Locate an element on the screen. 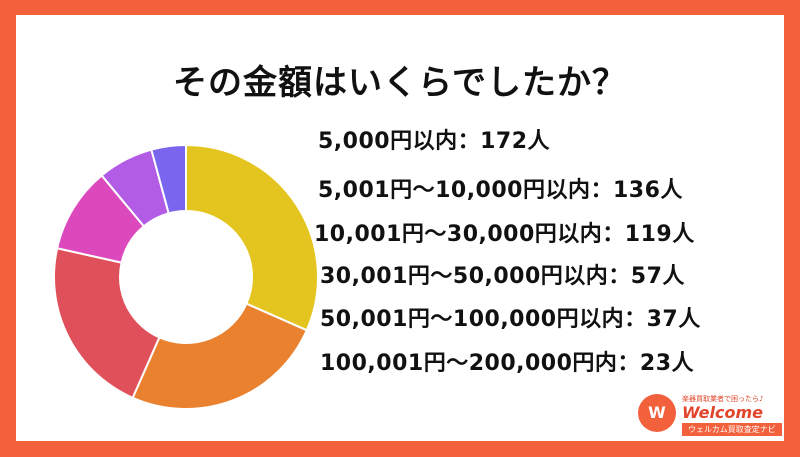 This screenshot has height=457, width=800. logo-tagline: 楽器買取業者で困ったら♪ is located at coordinates (723, 399).